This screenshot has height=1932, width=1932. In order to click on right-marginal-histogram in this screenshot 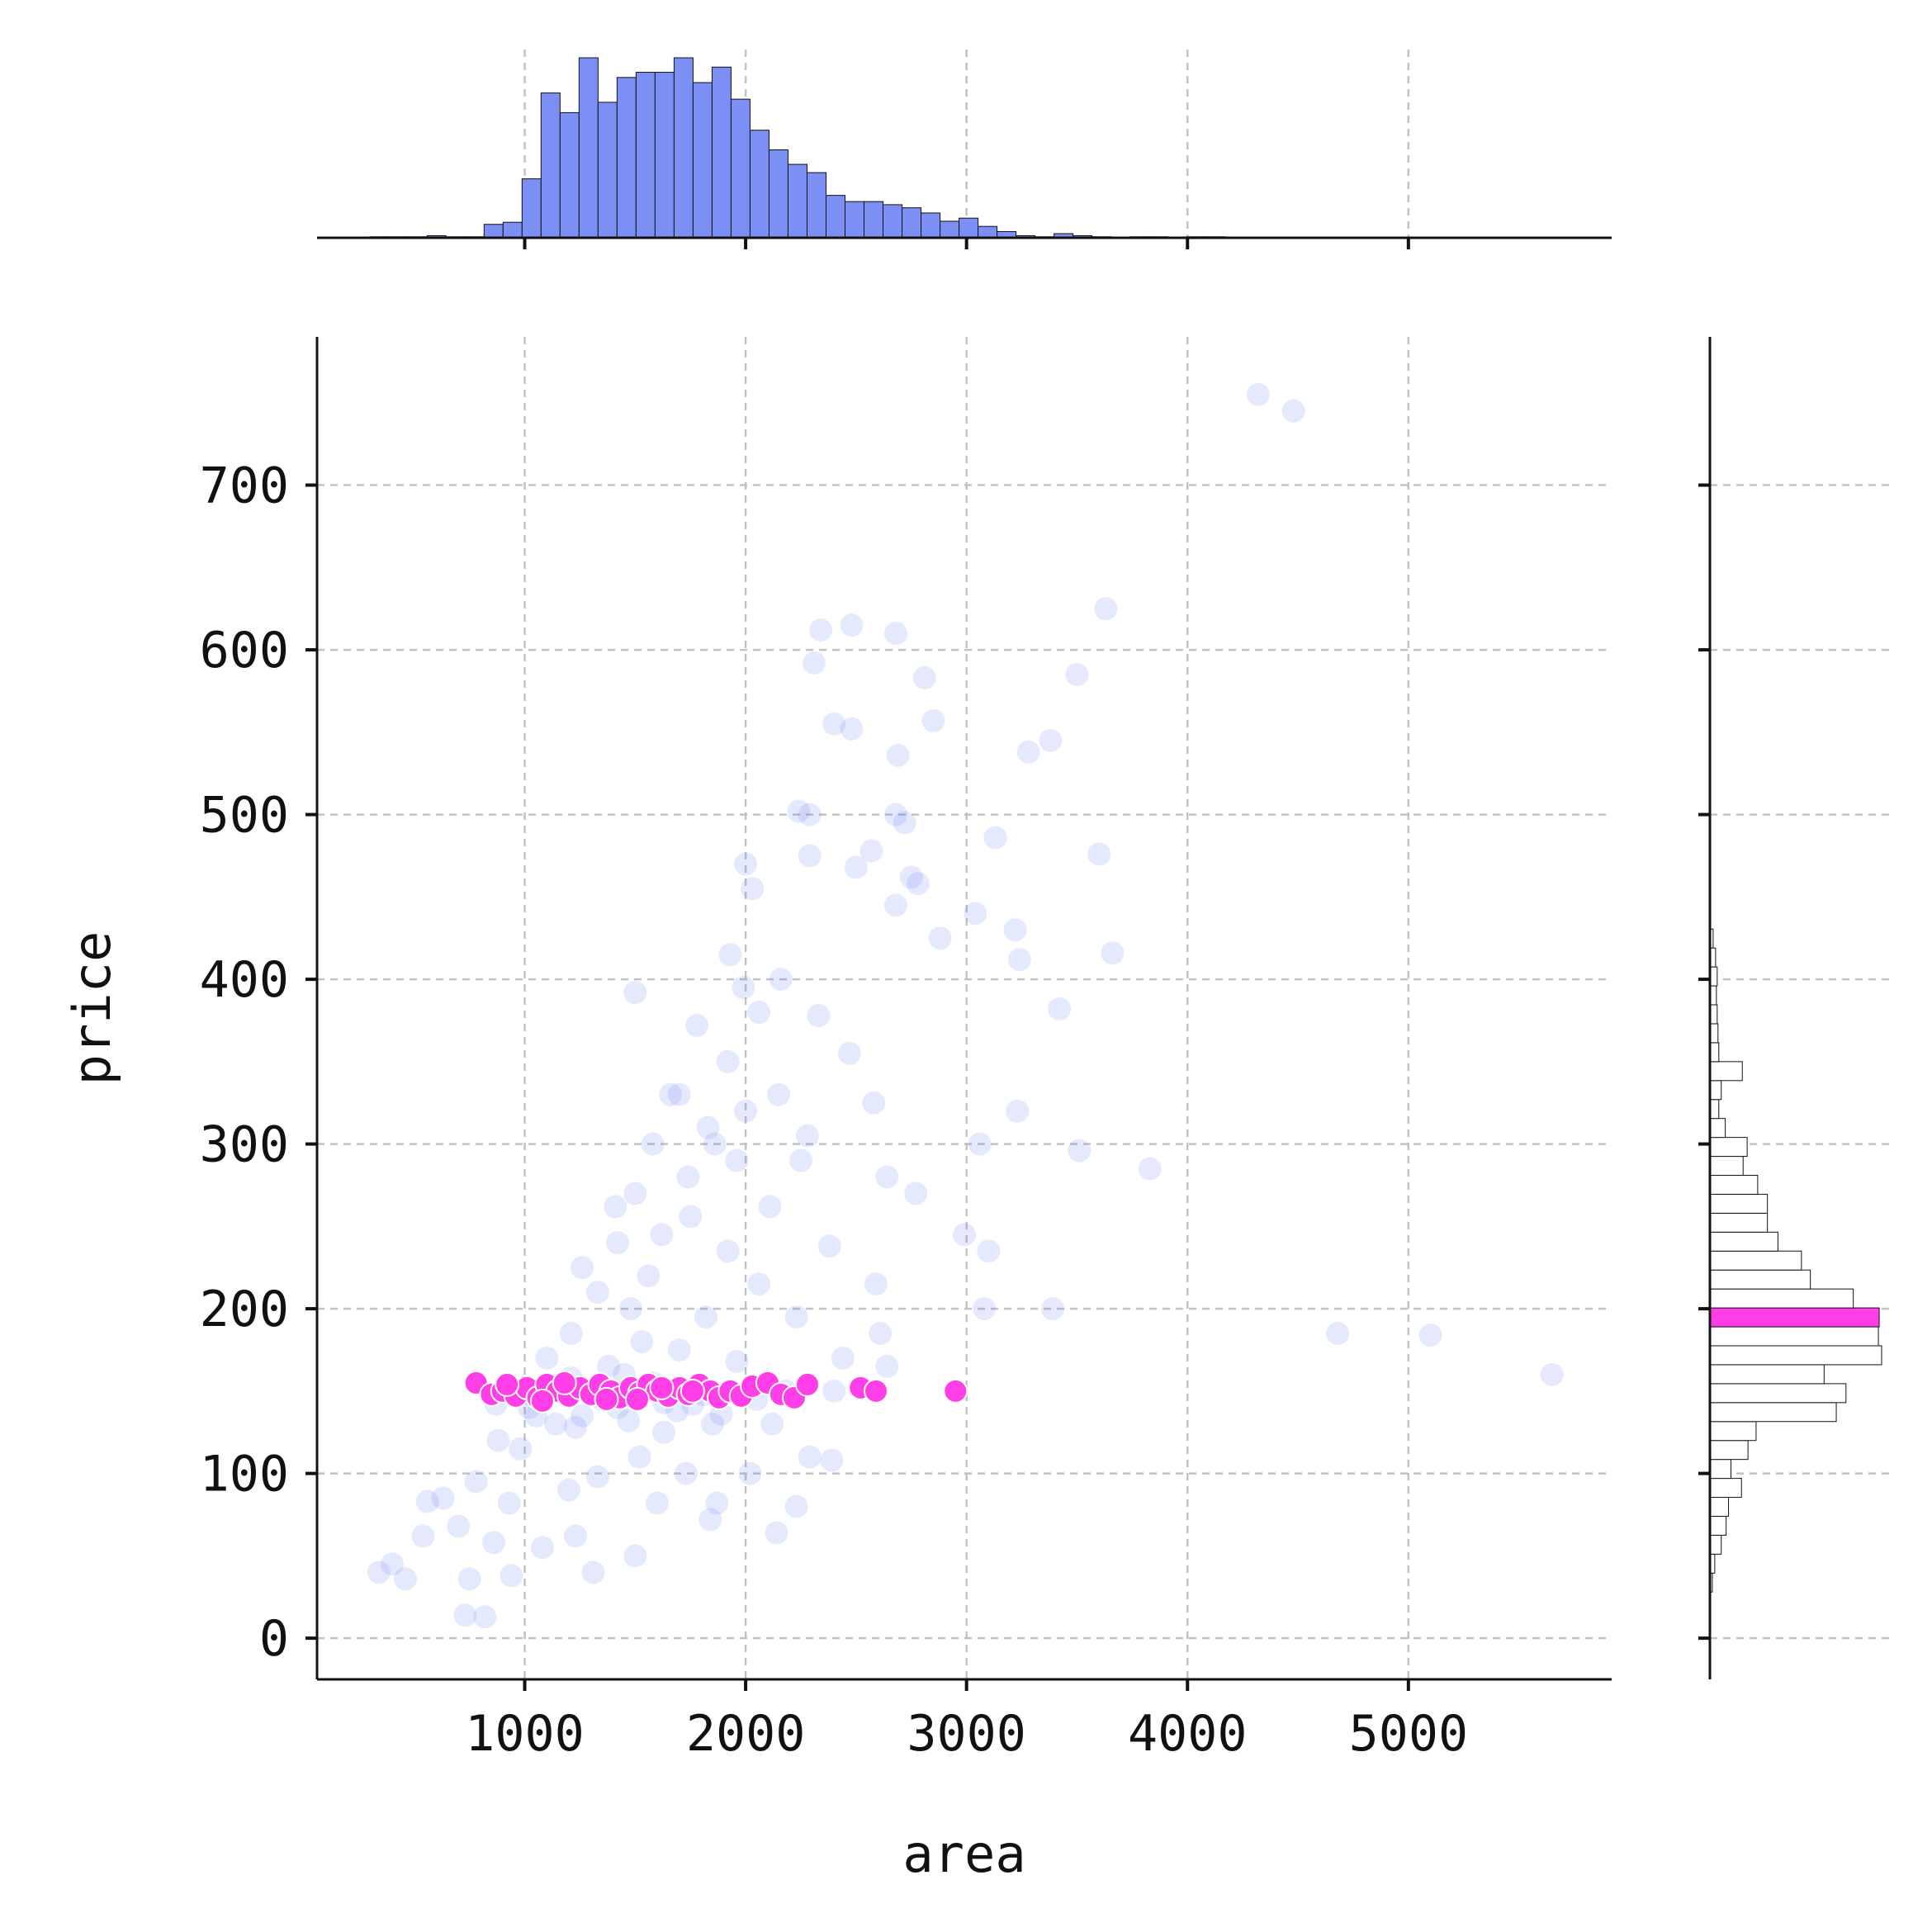, I will do `click(1793, 1008)`.